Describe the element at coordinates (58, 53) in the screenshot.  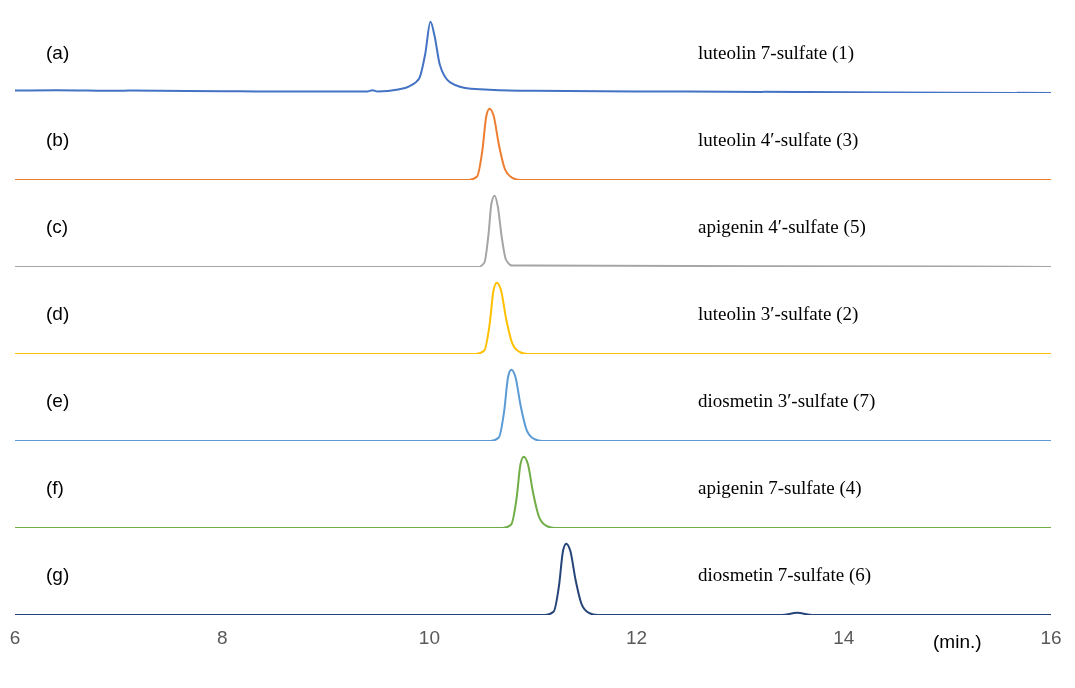
I see `annotation: (a)` at that location.